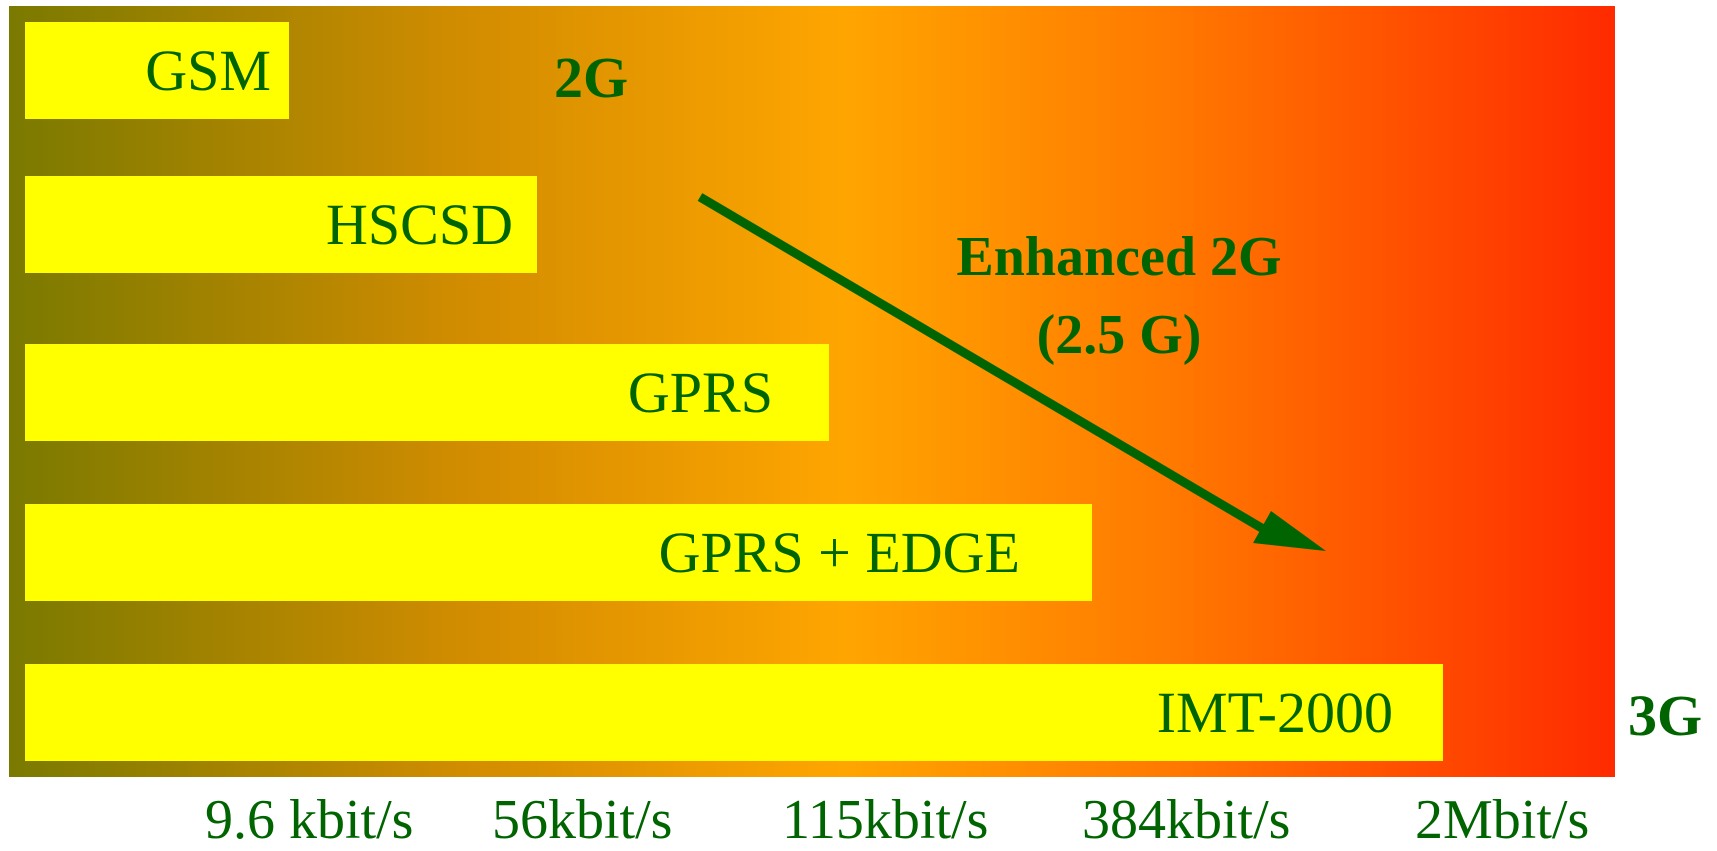 The width and height of the screenshot is (1717, 851). Describe the element at coordinates (1274, 712) in the screenshot. I see `bar-label-imt-2000: IMT-2000` at that location.